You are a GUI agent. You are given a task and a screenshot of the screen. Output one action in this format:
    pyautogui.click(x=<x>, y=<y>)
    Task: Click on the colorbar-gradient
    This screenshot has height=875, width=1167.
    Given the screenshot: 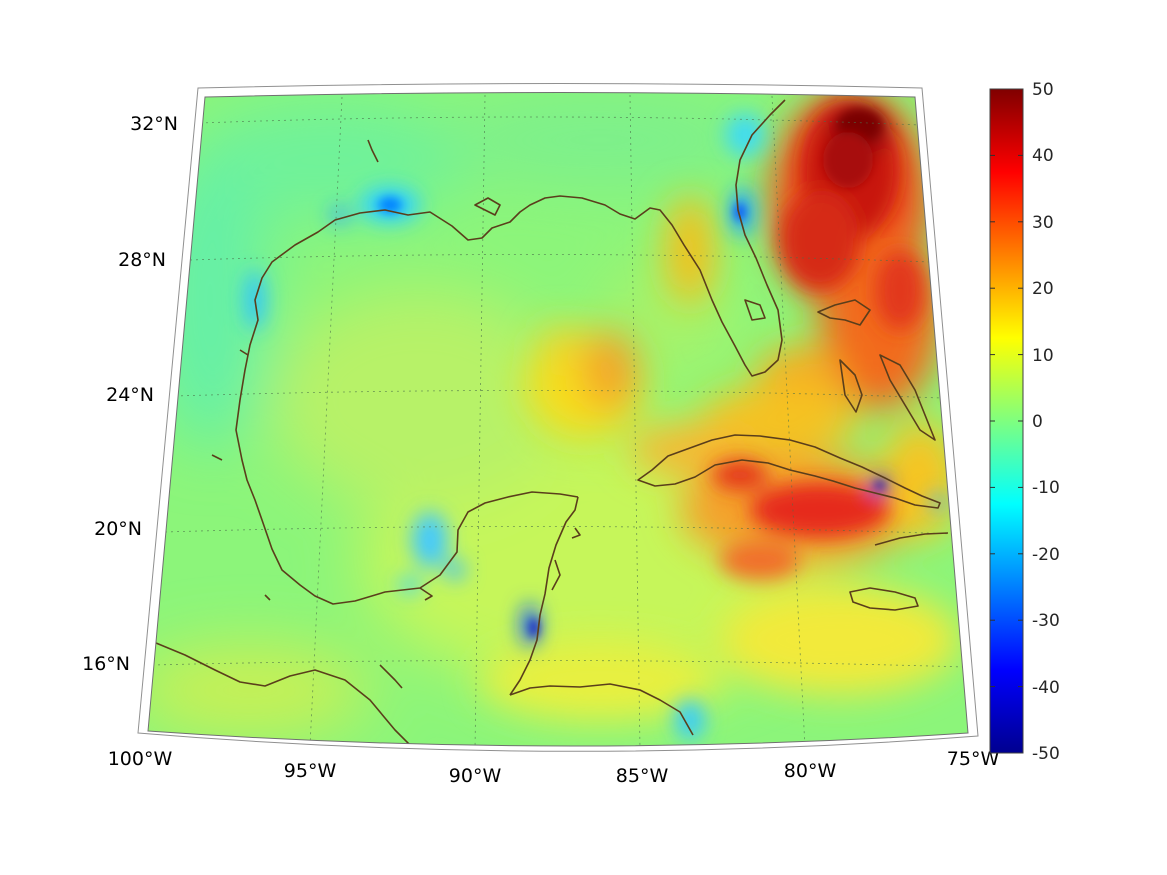 What is the action you would take?
    pyautogui.click(x=1006, y=421)
    